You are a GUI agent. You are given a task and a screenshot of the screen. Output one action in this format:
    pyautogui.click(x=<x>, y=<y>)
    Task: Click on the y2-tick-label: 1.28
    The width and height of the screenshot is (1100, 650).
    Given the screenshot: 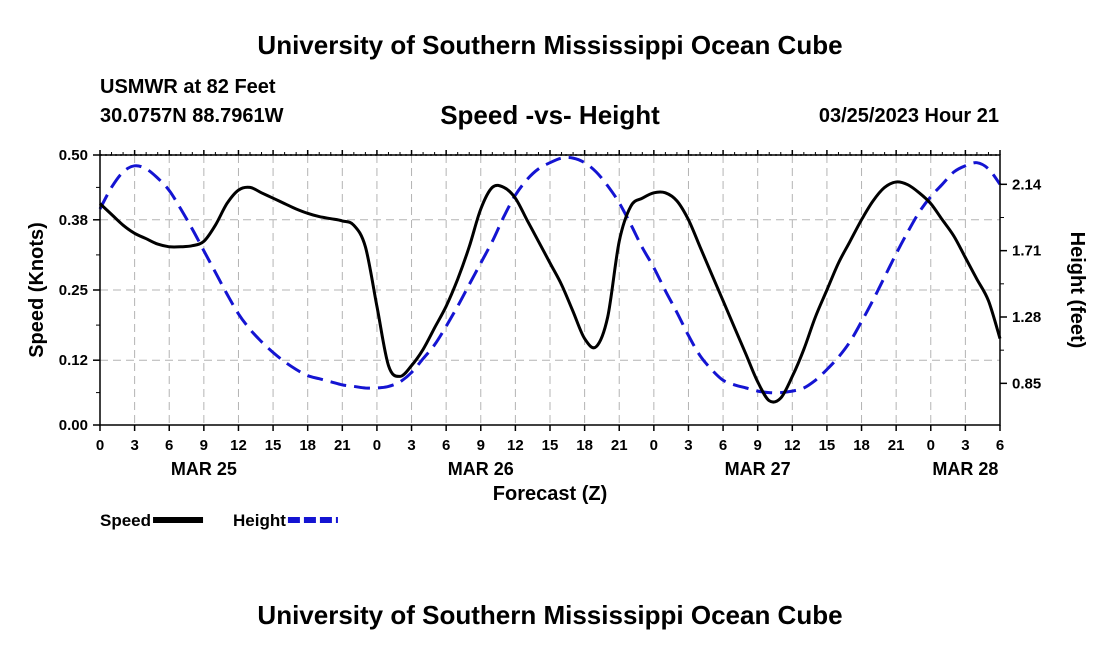 What is the action you would take?
    pyautogui.click(x=1026, y=317)
    